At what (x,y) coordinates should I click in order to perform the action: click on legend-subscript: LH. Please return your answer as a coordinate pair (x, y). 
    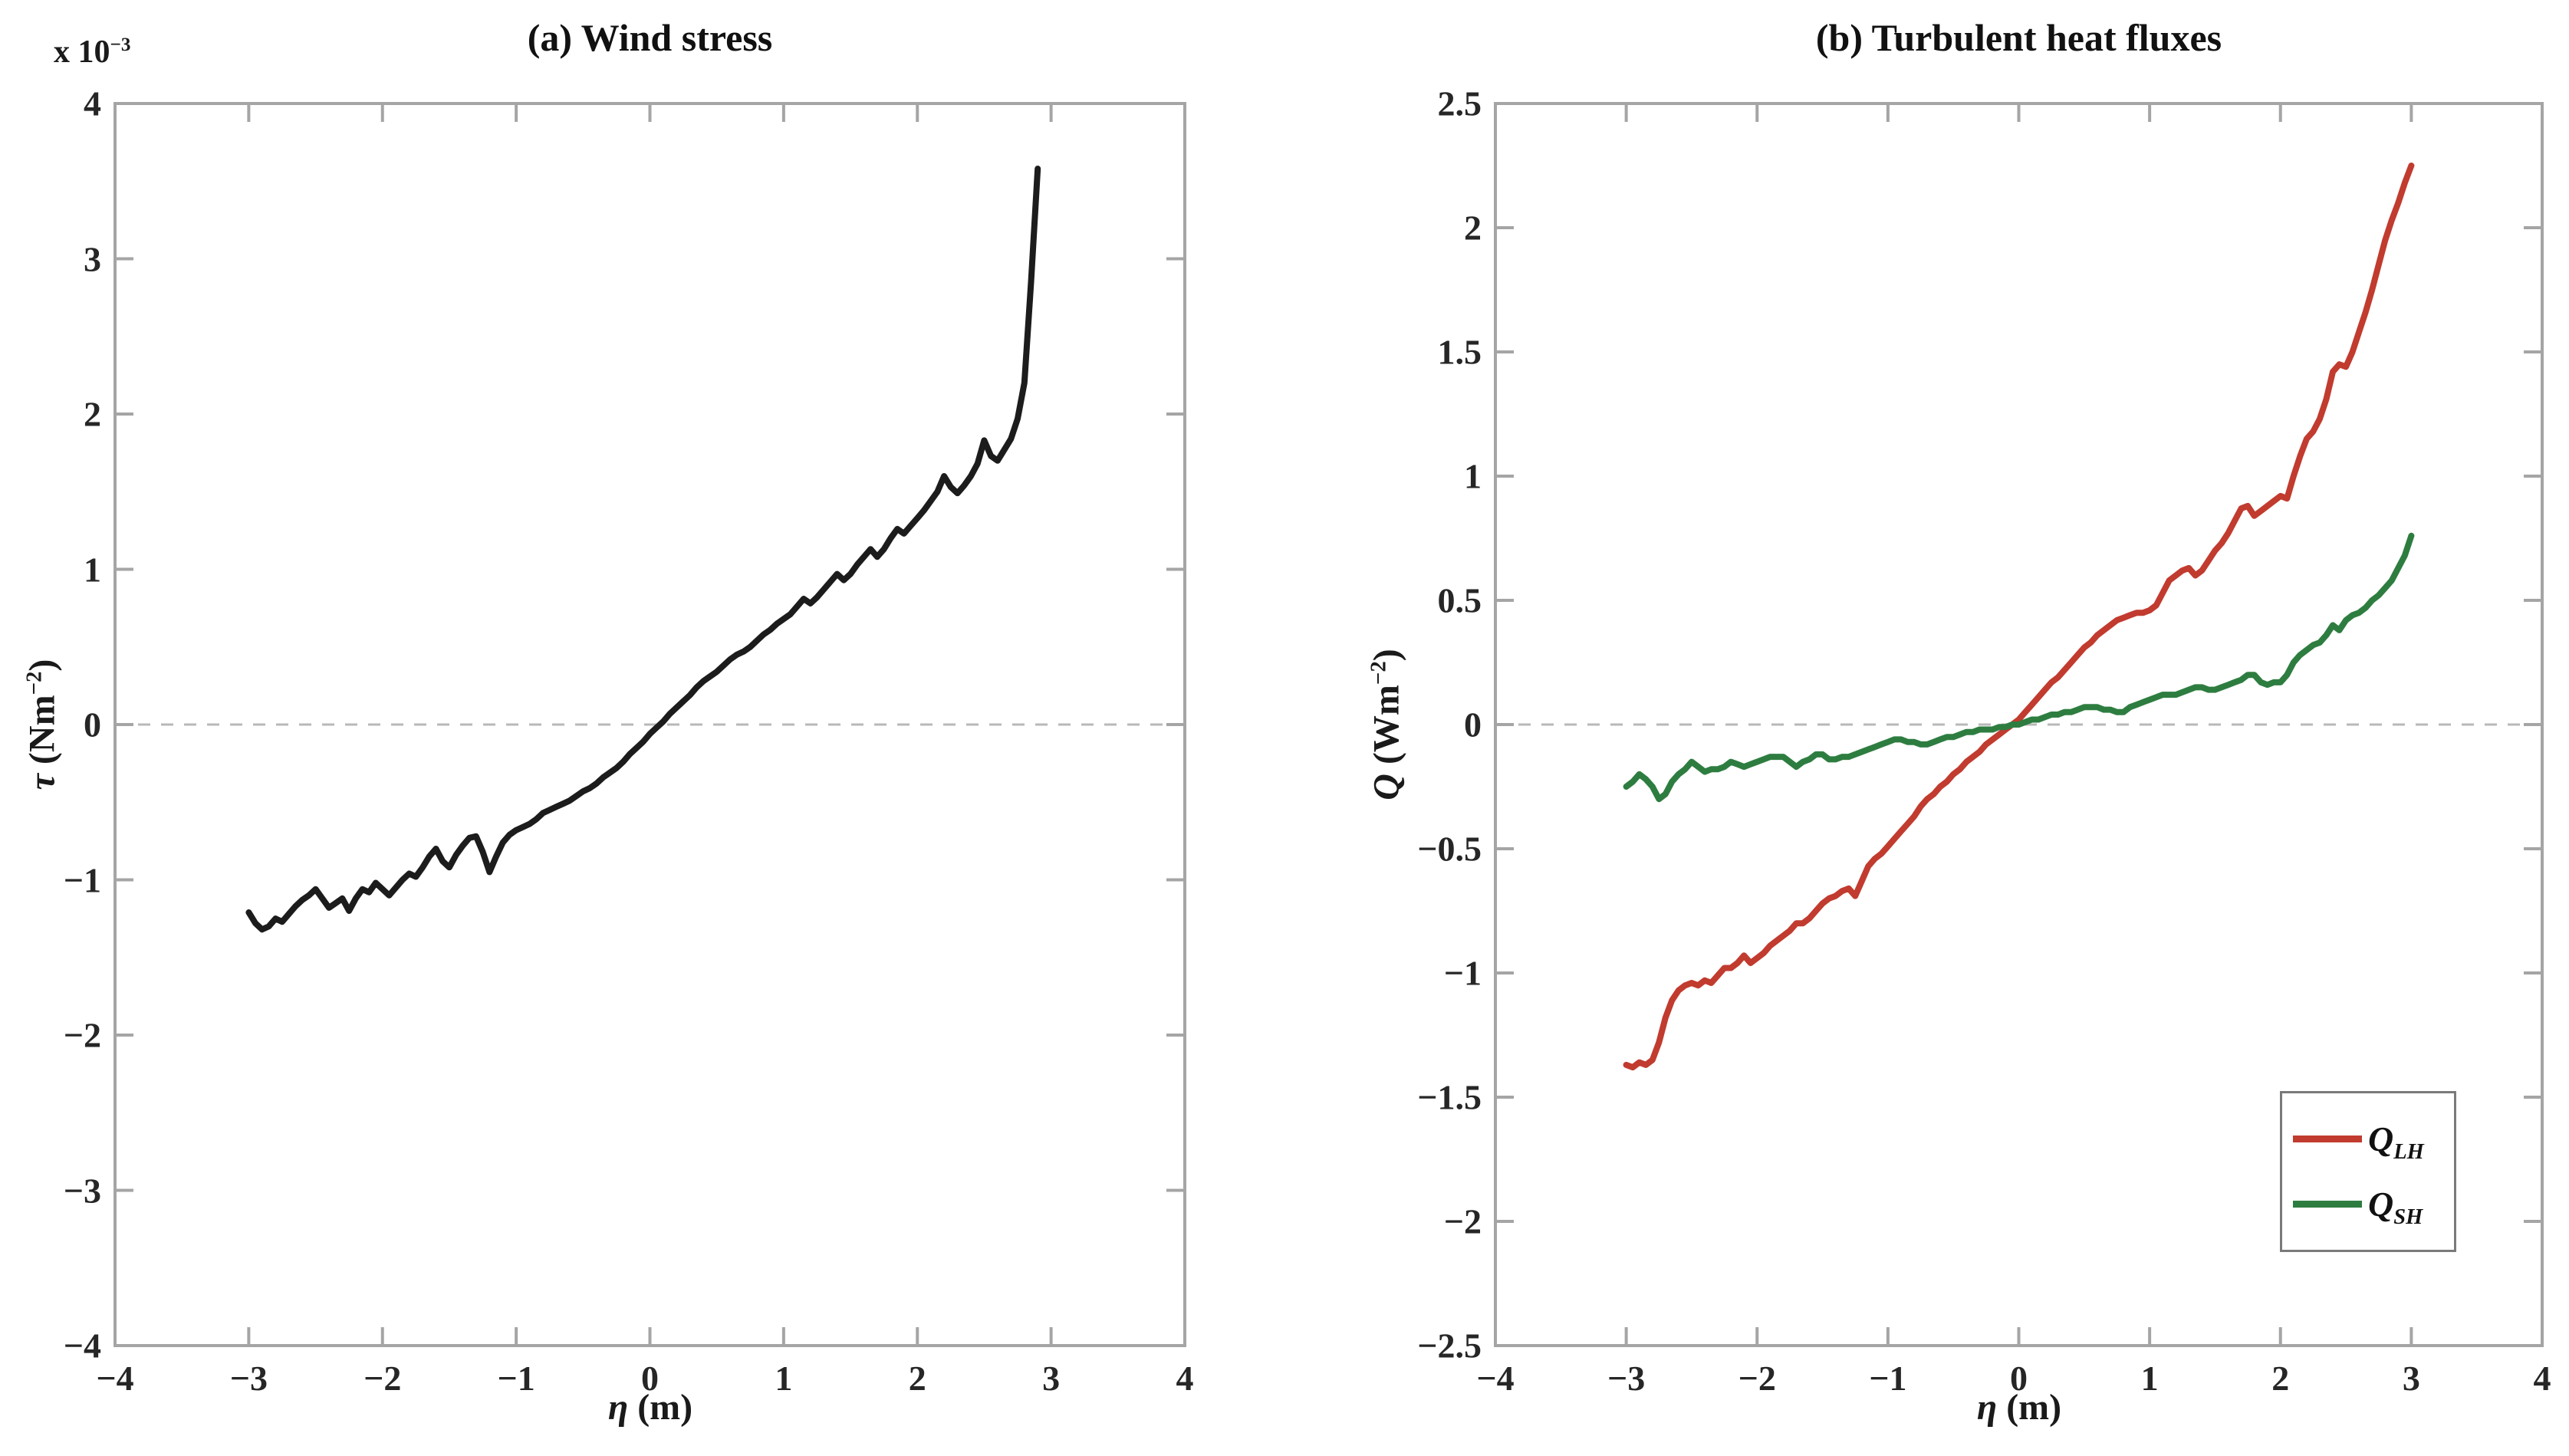
    Looking at the image, I should click on (2409, 1151).